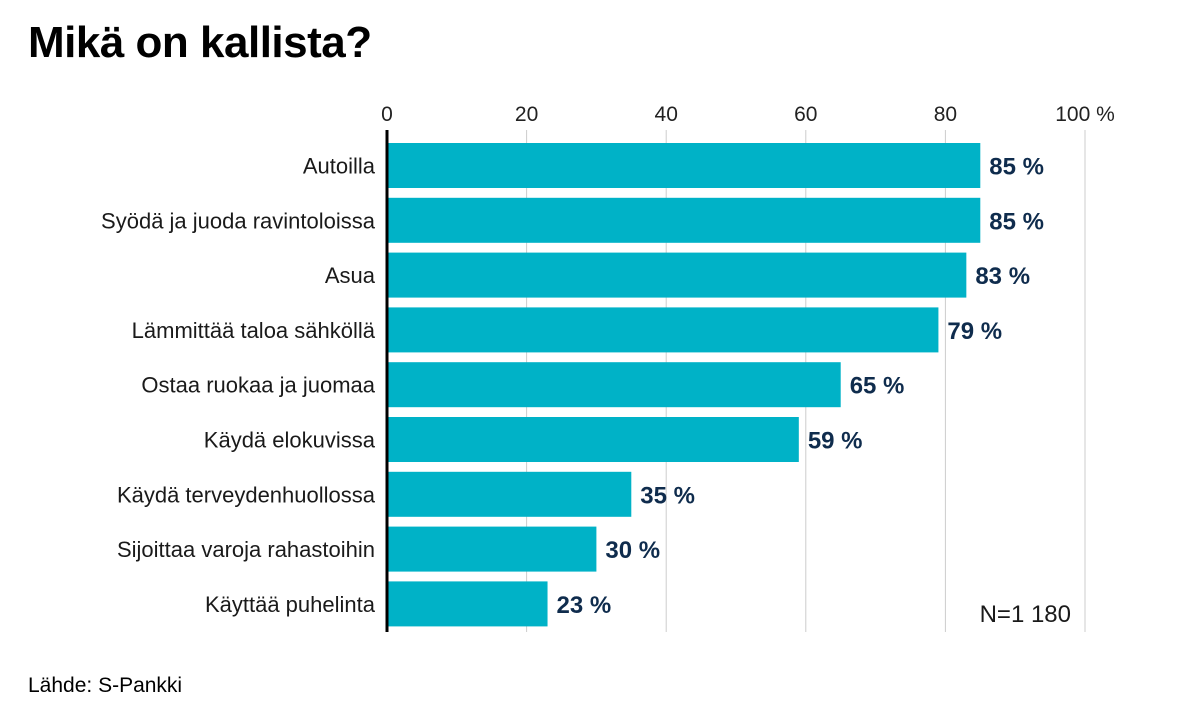 The height and width of the screenshot is (712, 1199). I want to click on category-label: Asua, so click(350, 275).